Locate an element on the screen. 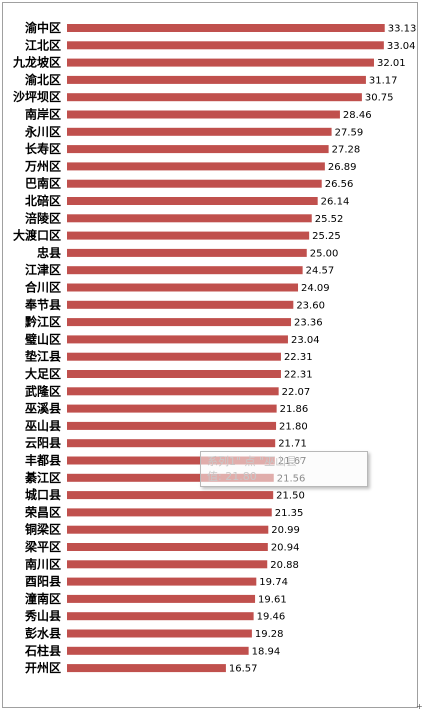 The height and width of the screenshot is (713, 423). category-label: 北碚区 is located at coordinates (43, 200).